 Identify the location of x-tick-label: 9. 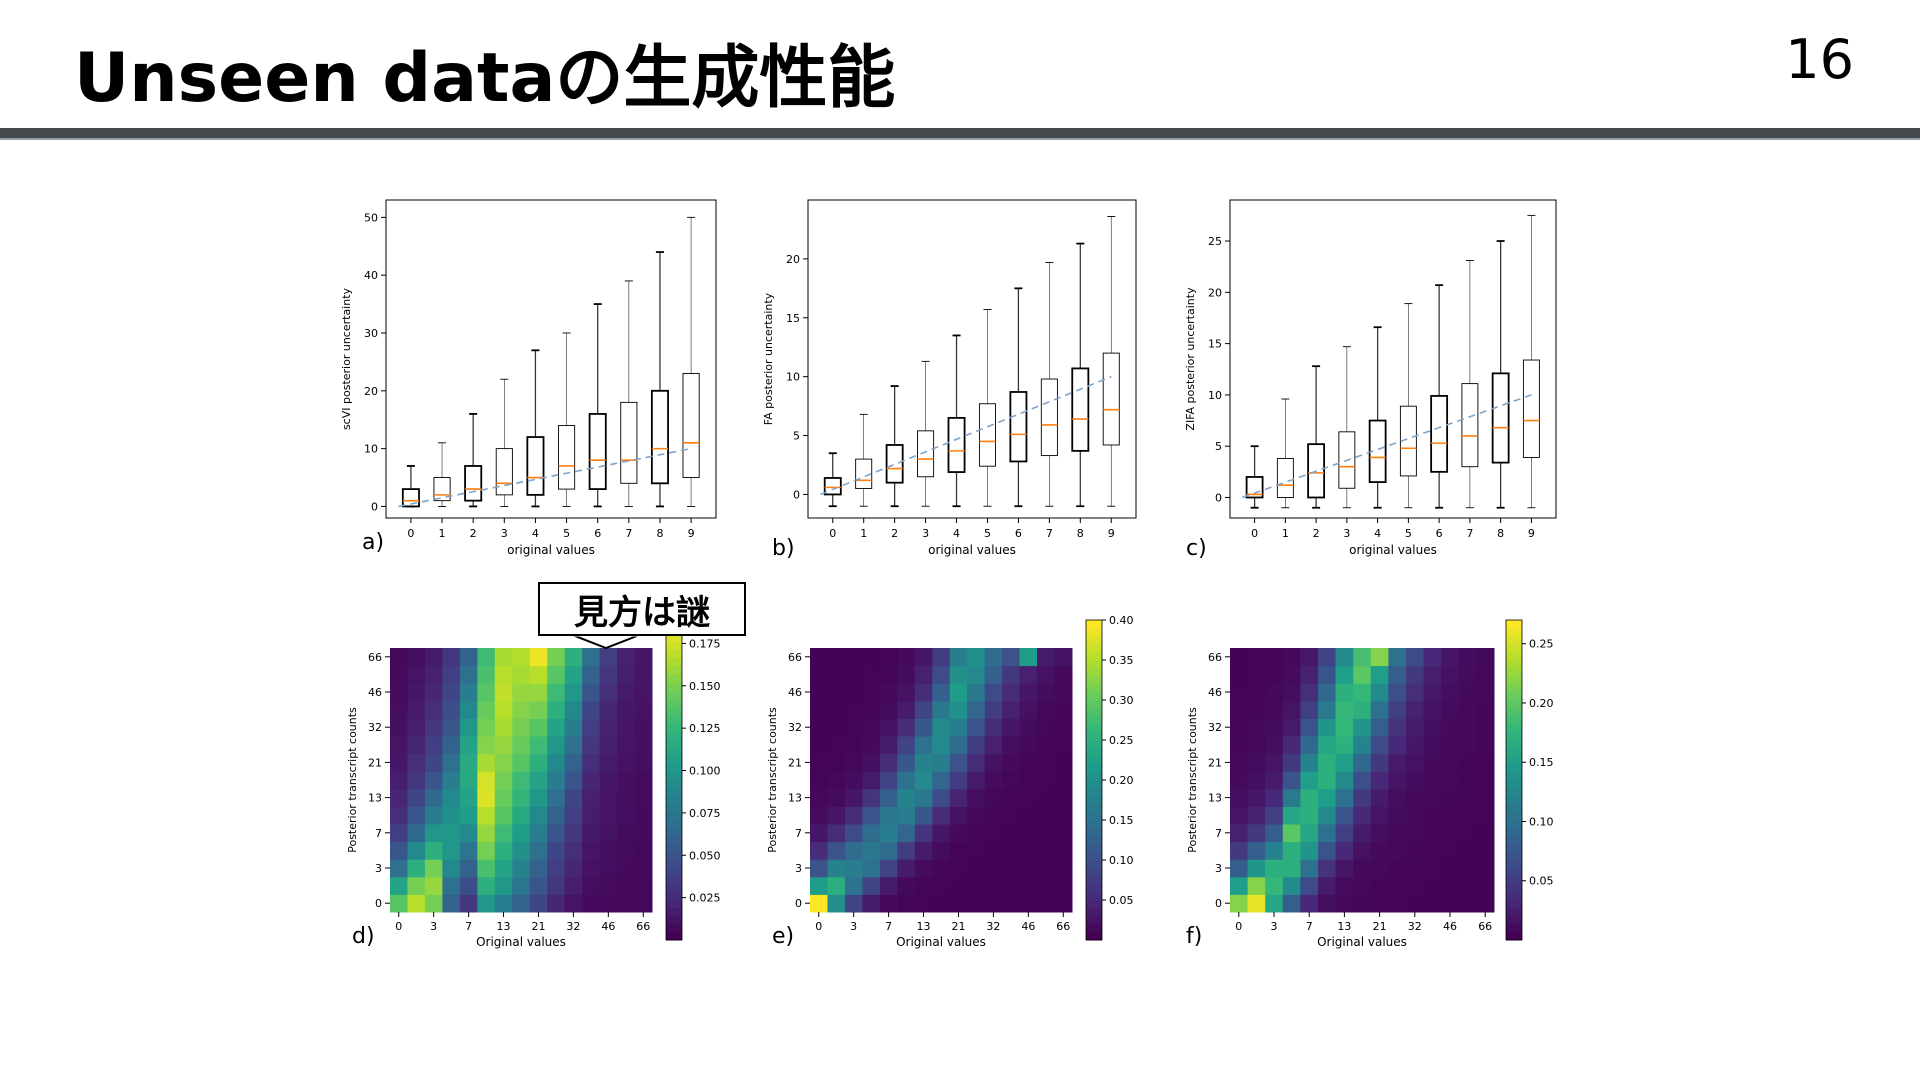
(1531, 533).